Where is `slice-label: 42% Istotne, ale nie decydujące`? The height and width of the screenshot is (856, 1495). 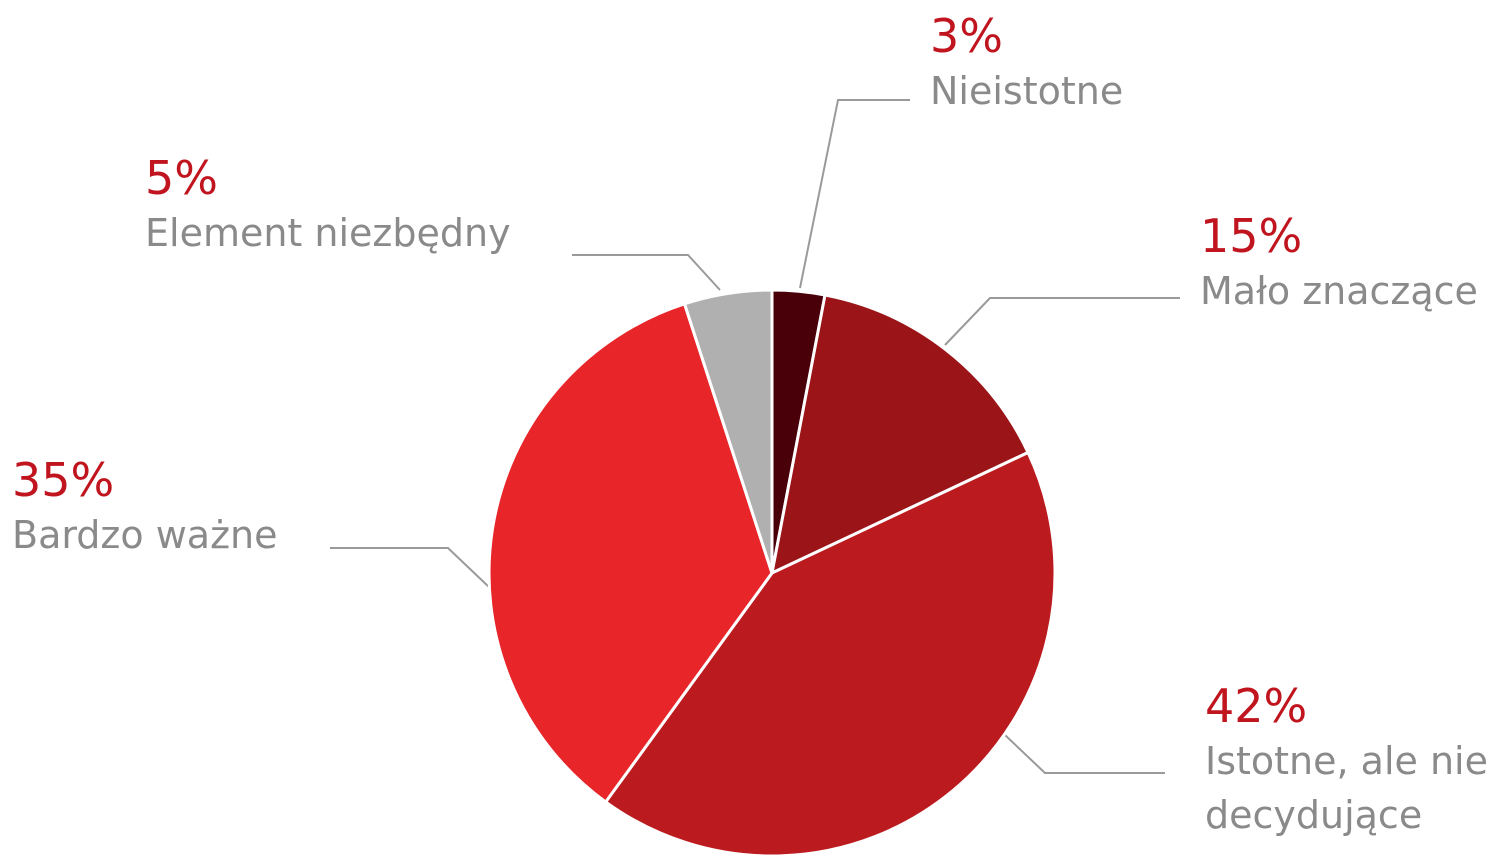
slice-label: 42% Istotne, ale nie decydujące is located at coordinates (1350, 760).